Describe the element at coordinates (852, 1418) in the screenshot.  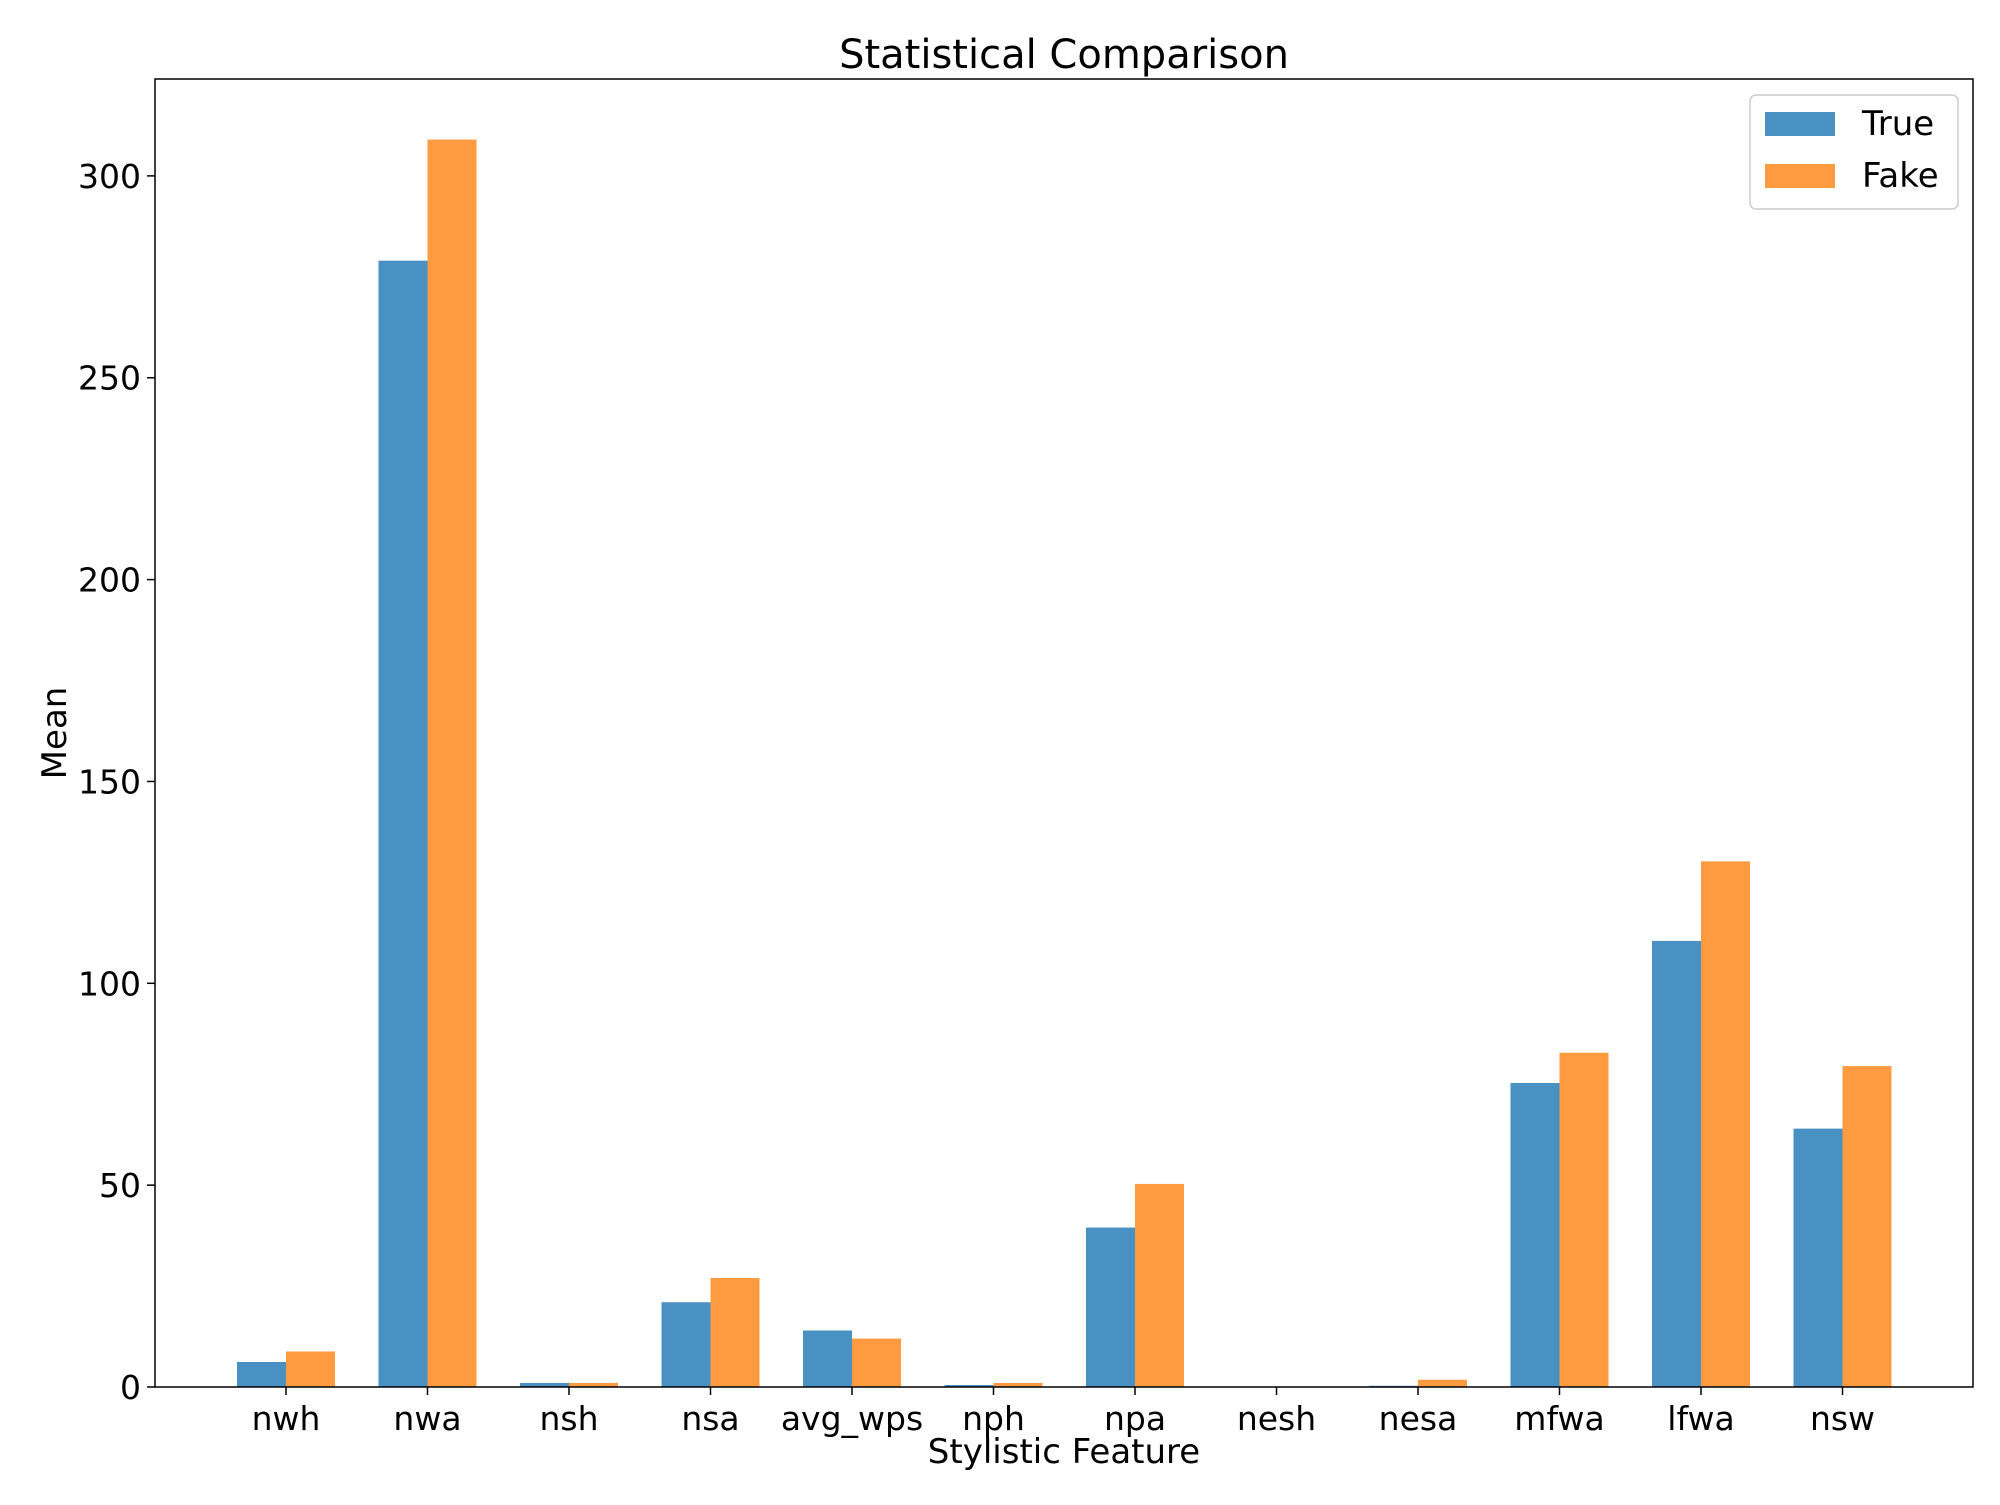
I see `x-tick-label: avg_wps` at that location.